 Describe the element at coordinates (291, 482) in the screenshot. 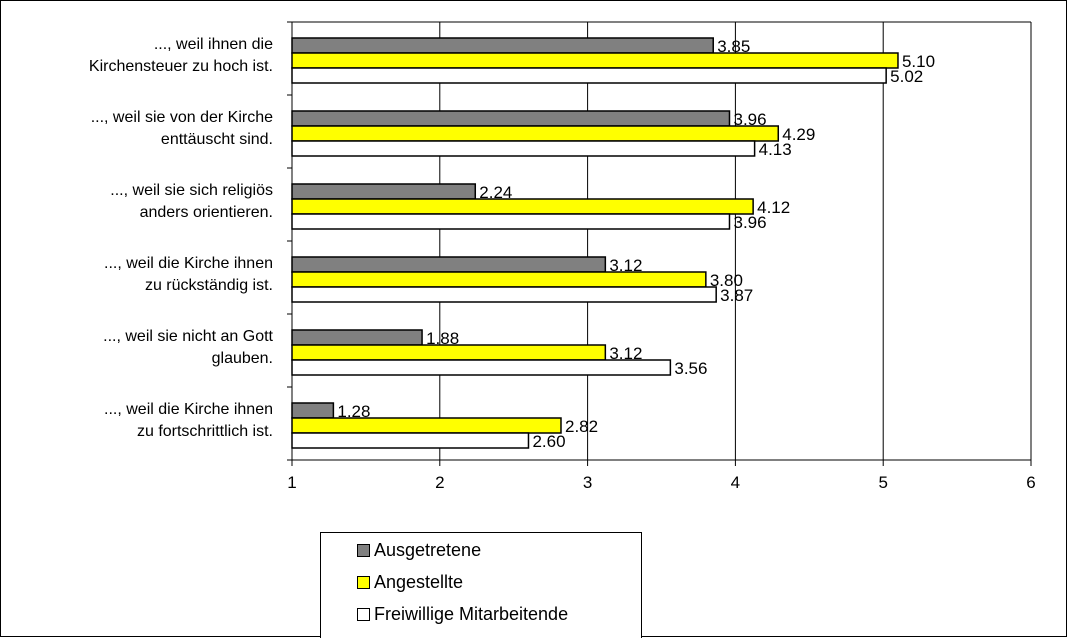

I see `x-tick-label-1: 1` at that location.